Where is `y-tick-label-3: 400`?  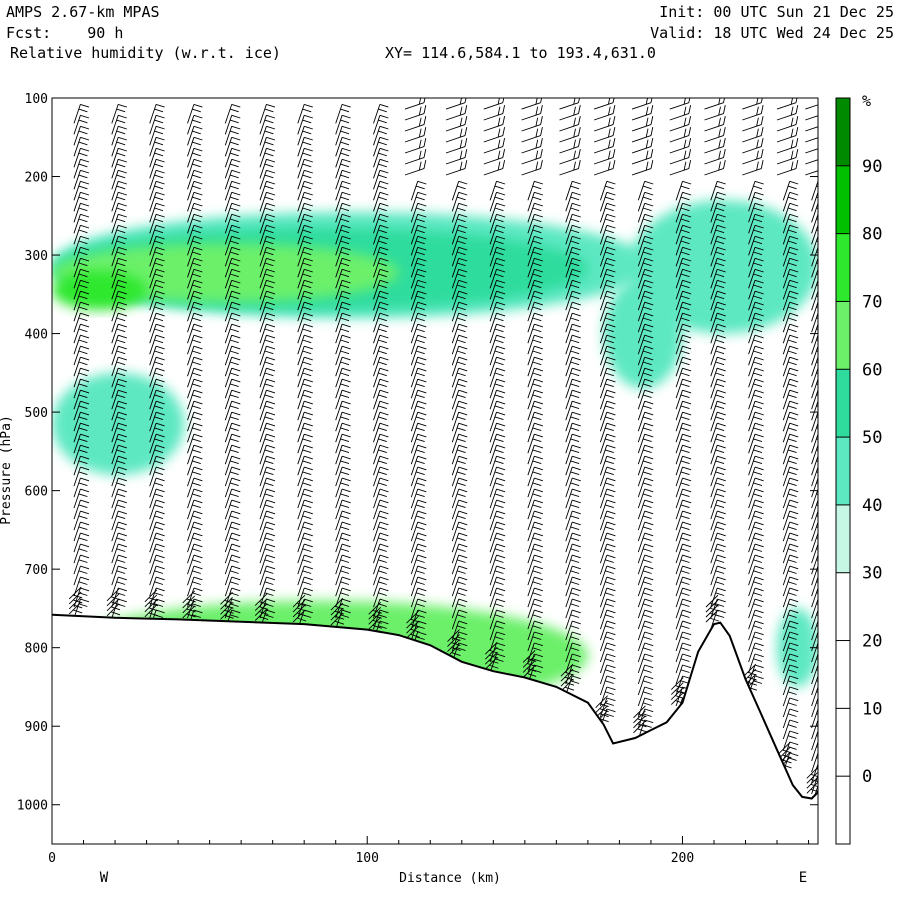 y-tick-label-3: 400 is located at coordinates (36, 335).